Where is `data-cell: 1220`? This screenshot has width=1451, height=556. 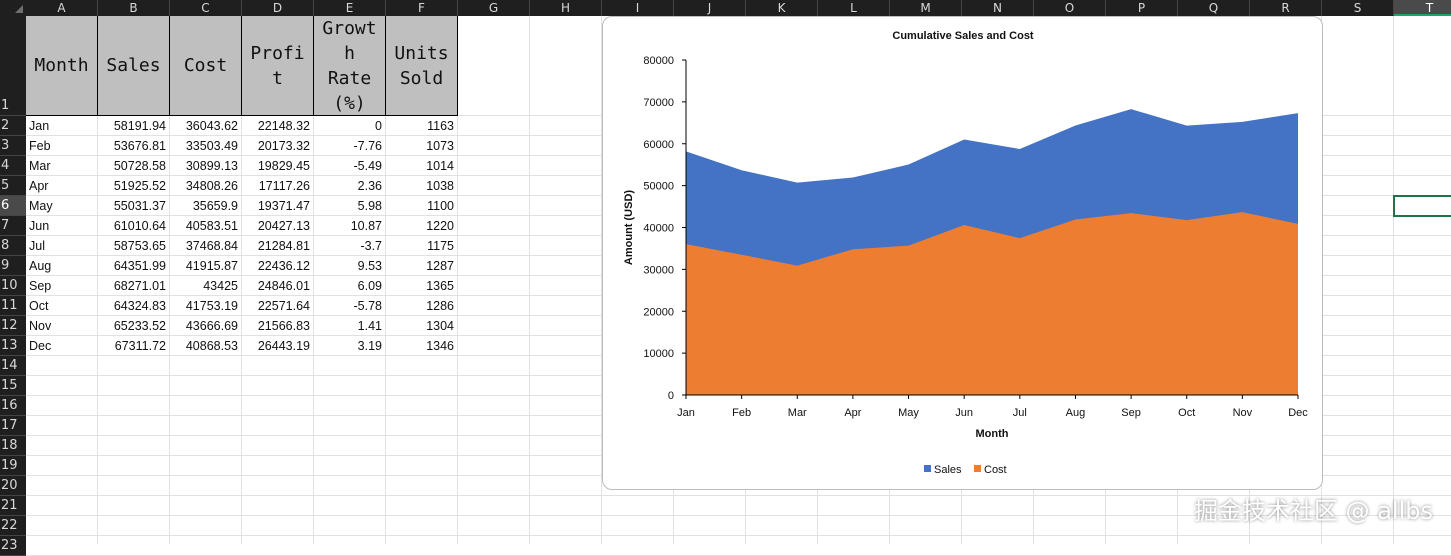
data-cell: 1220 is located at coordinates (422, 226).